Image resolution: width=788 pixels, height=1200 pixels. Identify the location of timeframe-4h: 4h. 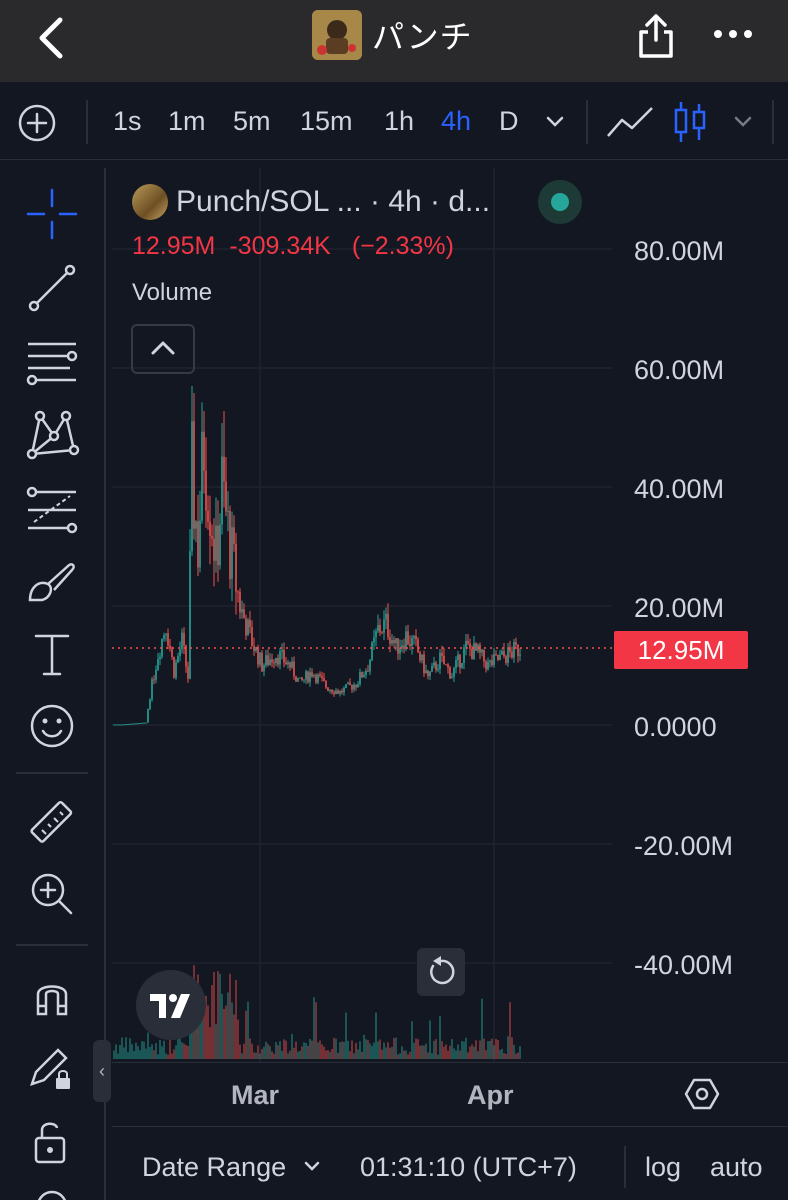
(456, 121).